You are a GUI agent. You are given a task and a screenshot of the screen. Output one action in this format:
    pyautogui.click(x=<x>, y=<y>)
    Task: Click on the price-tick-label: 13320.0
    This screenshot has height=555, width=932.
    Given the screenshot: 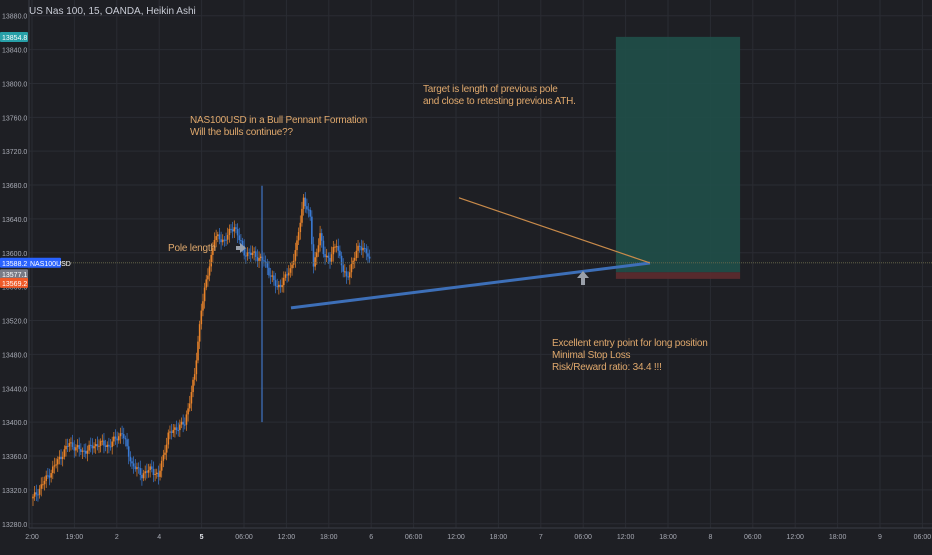 What is the action you would take?
    pyautogui.click(x=14, y=491)
    